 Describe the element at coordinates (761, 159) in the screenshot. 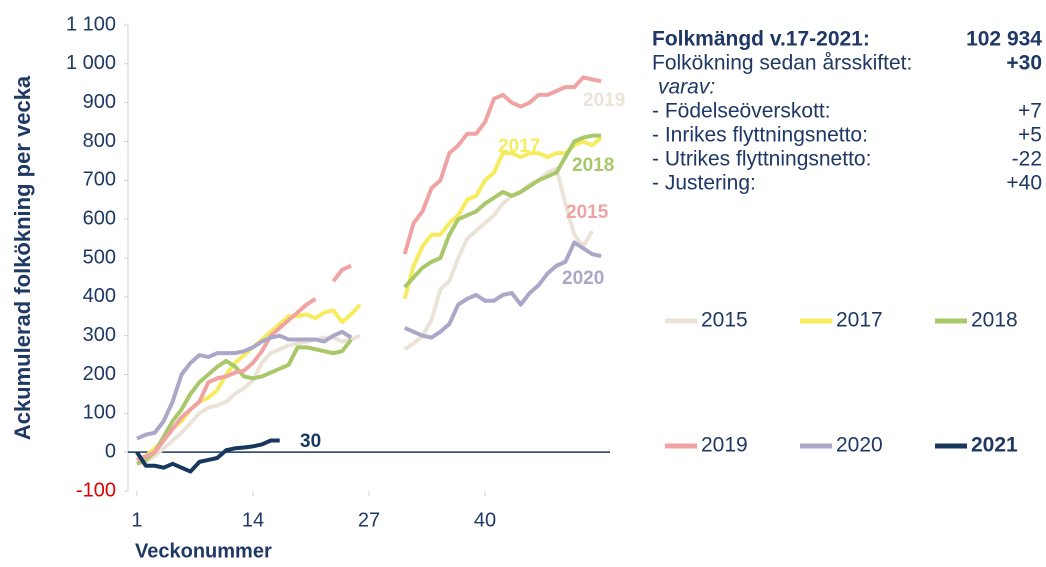

I see `info-row-label: - Utrikes flyttningsnetto:` at that location.